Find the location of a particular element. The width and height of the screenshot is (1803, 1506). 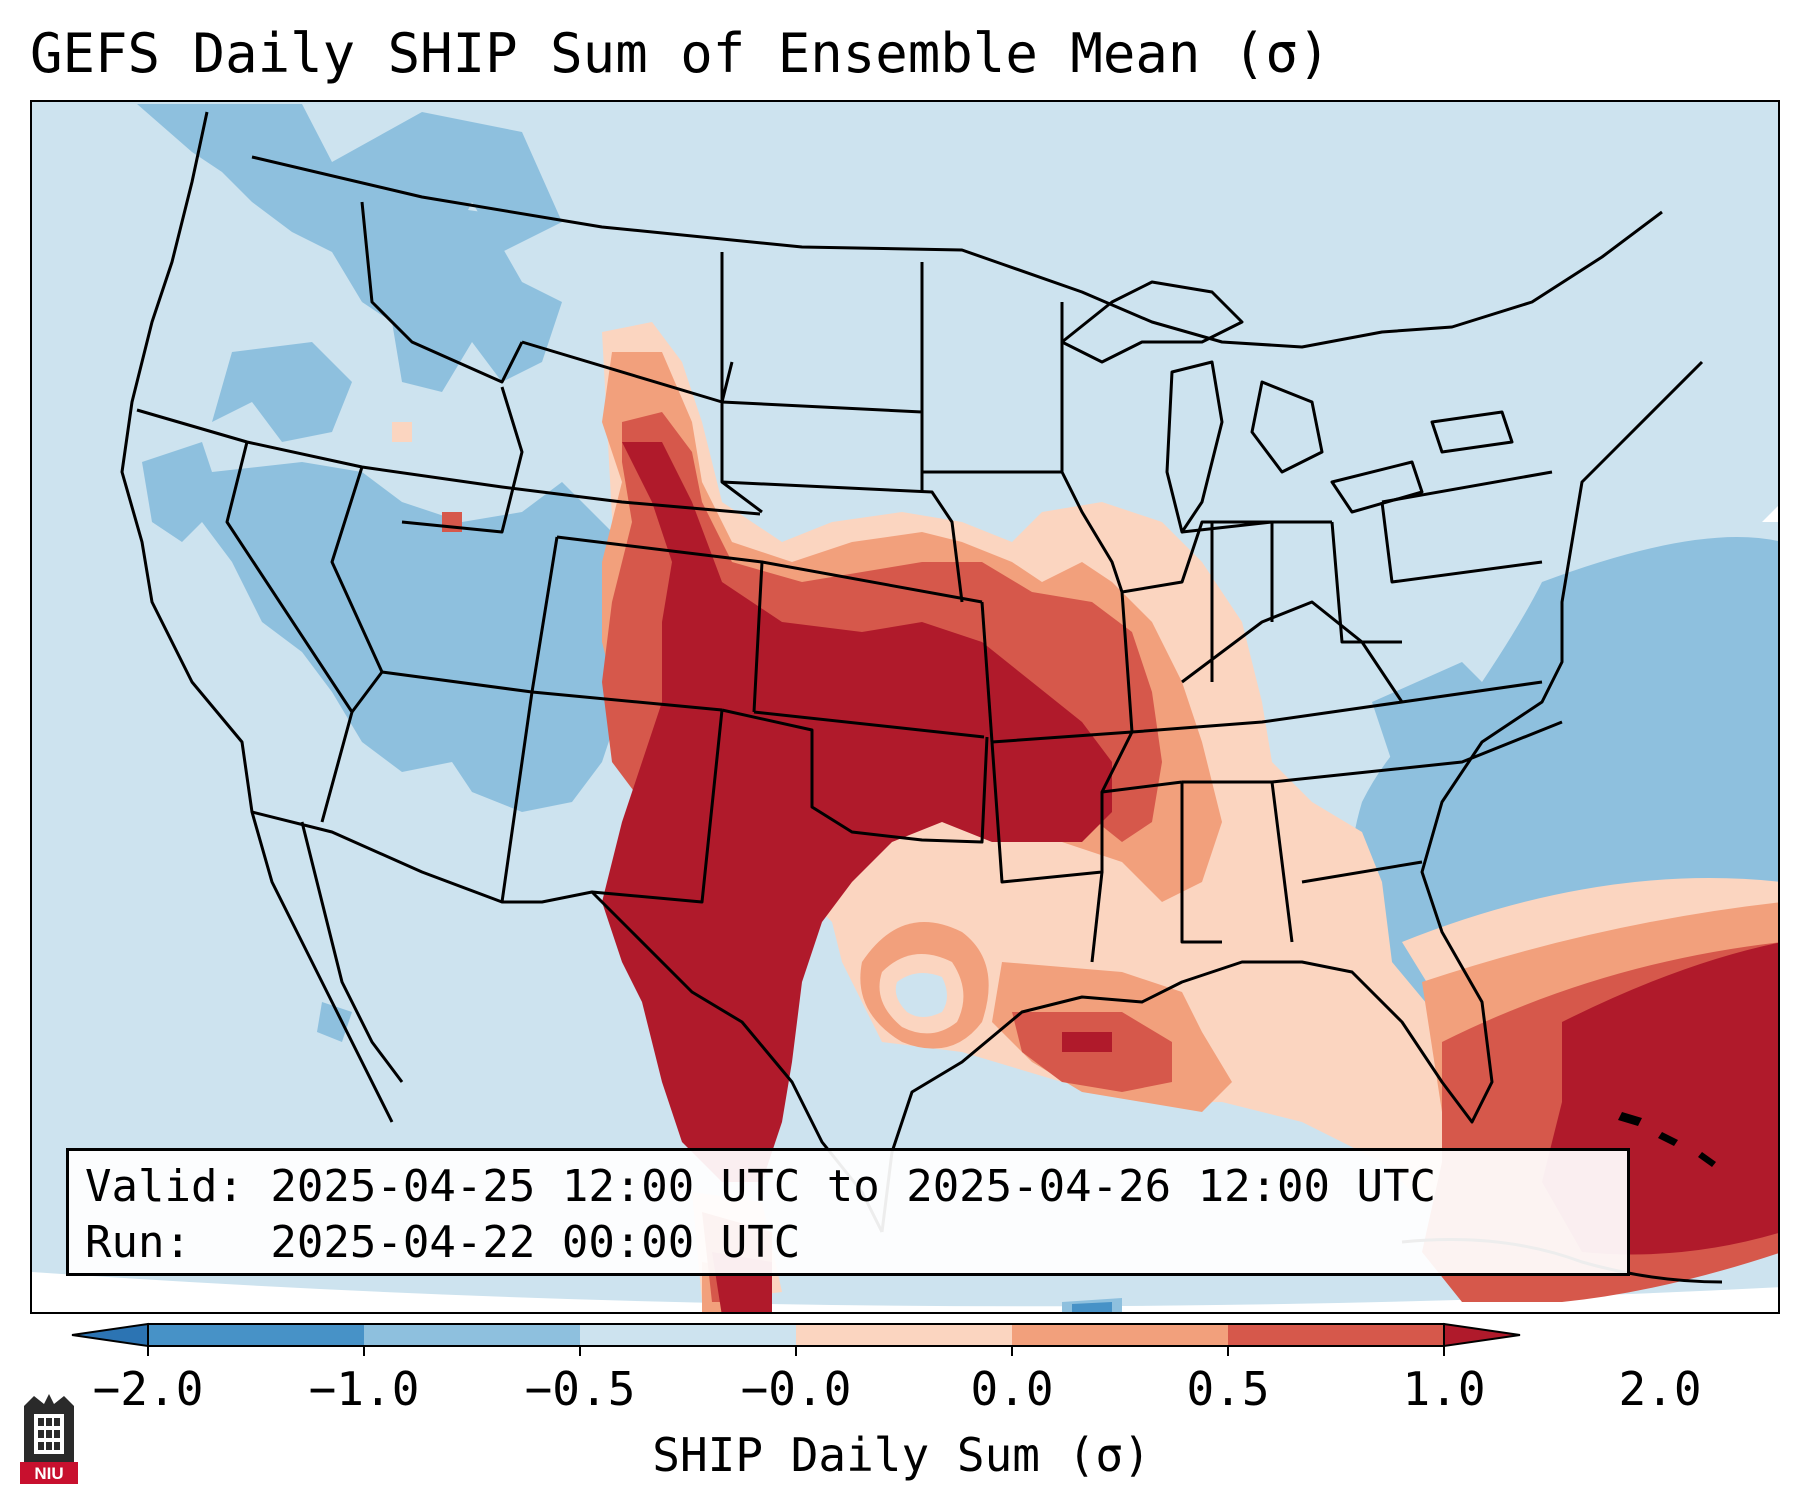

outside-domain-corner is located at coordinates (1770, 514).